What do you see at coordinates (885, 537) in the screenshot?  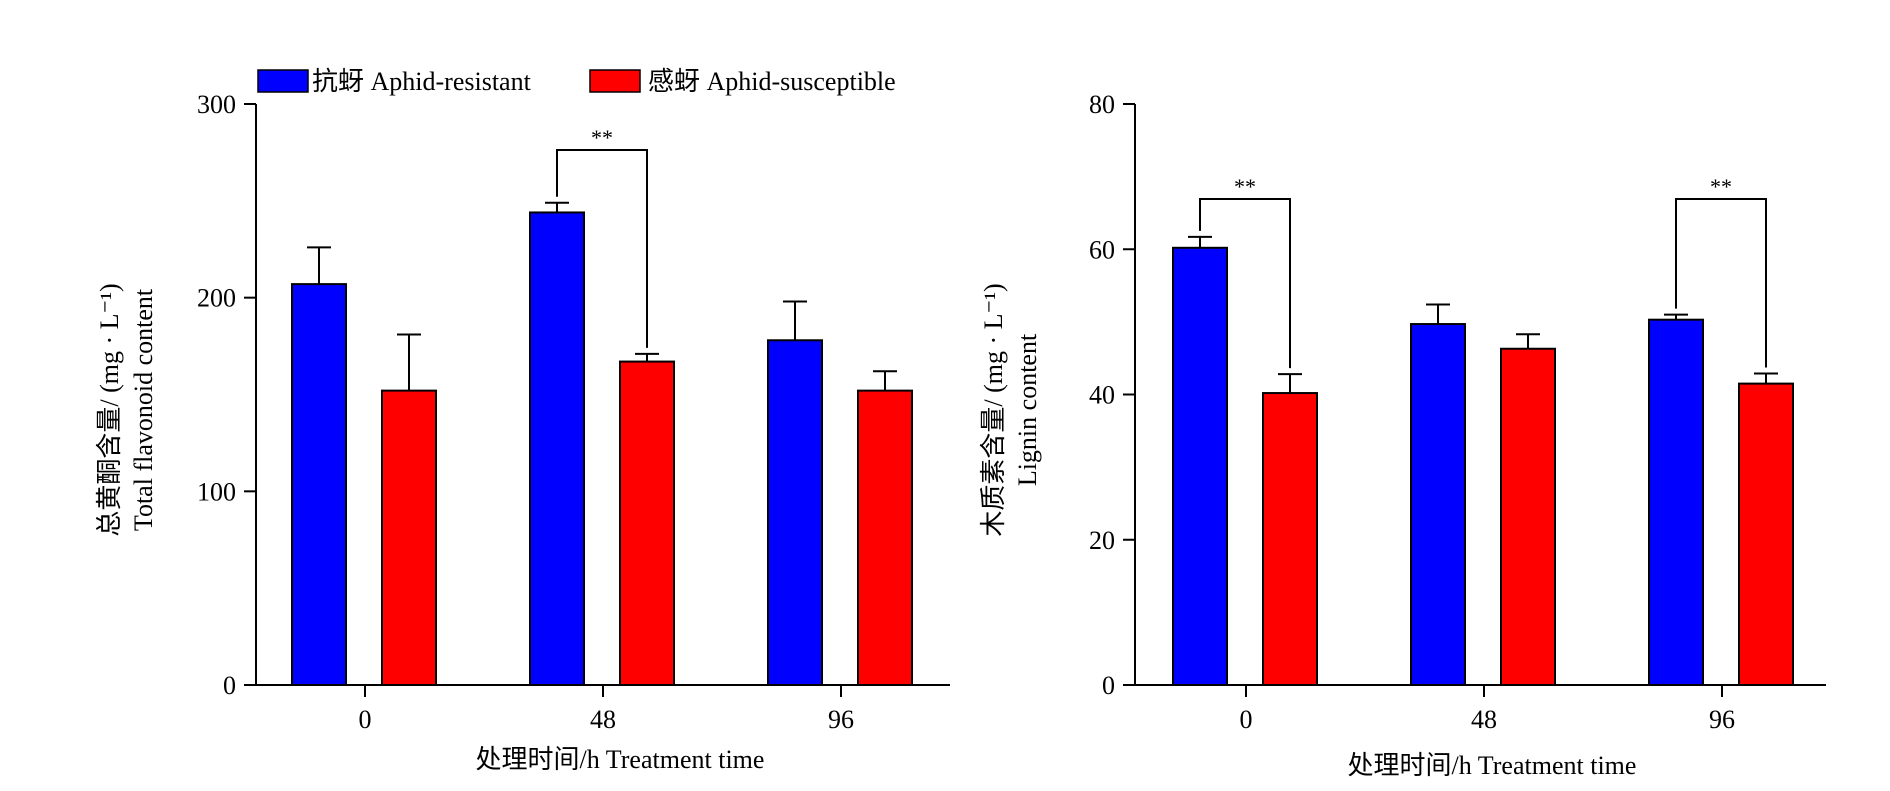 I see `flavonoid-bar-s1-c2` at bounding box center [885, 537].